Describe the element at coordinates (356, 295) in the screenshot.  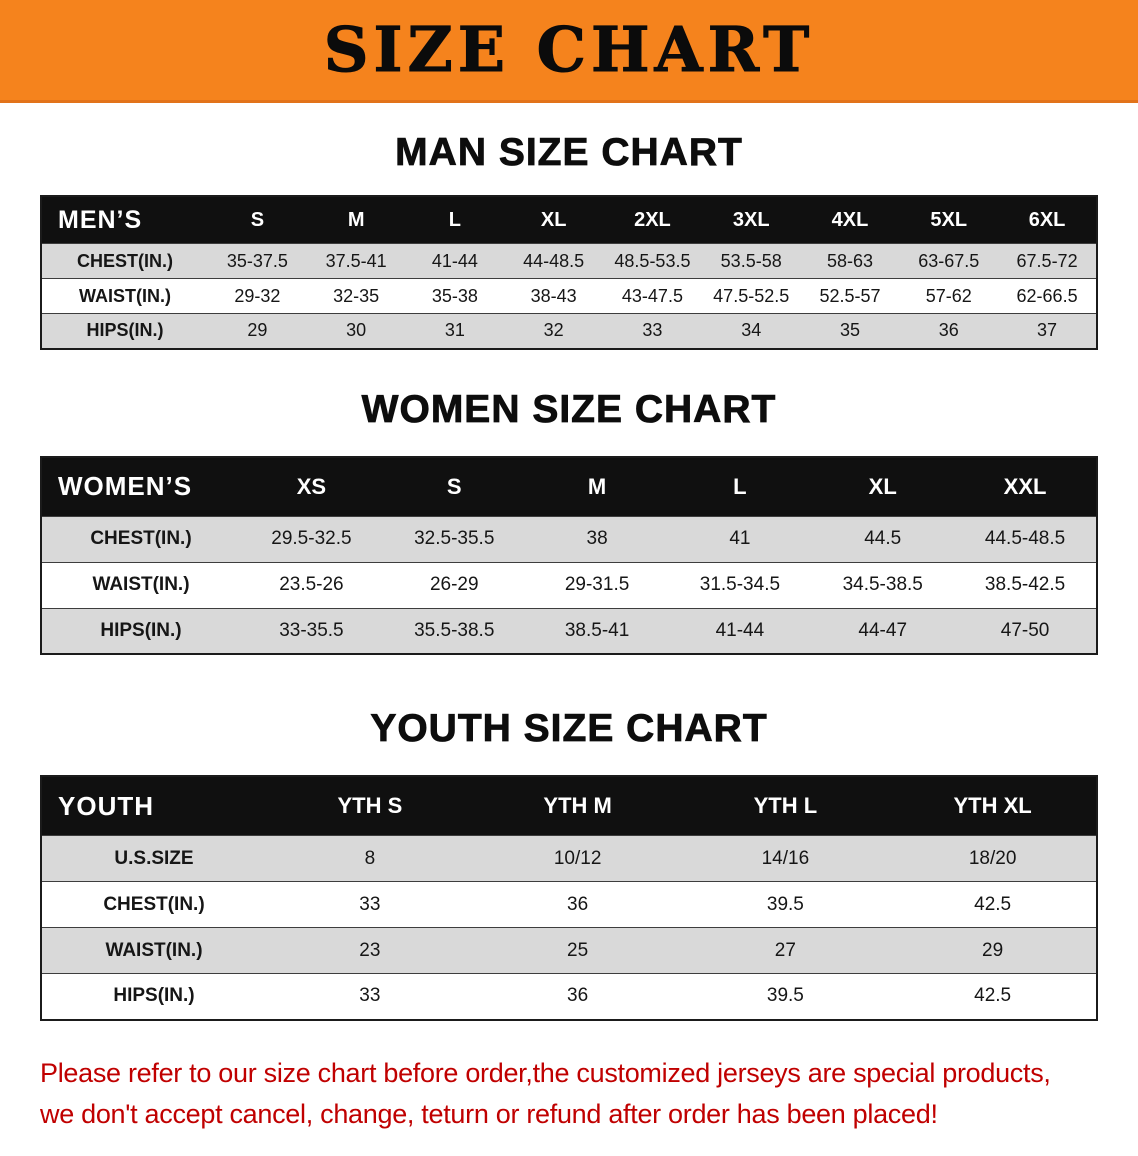
I see `size-value-cell: 32-35` at that location.